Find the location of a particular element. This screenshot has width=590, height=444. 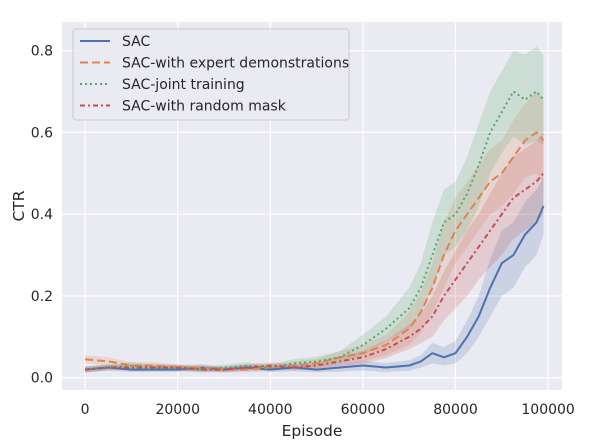

legend-label: SAC is located at coordinates (136, 42).